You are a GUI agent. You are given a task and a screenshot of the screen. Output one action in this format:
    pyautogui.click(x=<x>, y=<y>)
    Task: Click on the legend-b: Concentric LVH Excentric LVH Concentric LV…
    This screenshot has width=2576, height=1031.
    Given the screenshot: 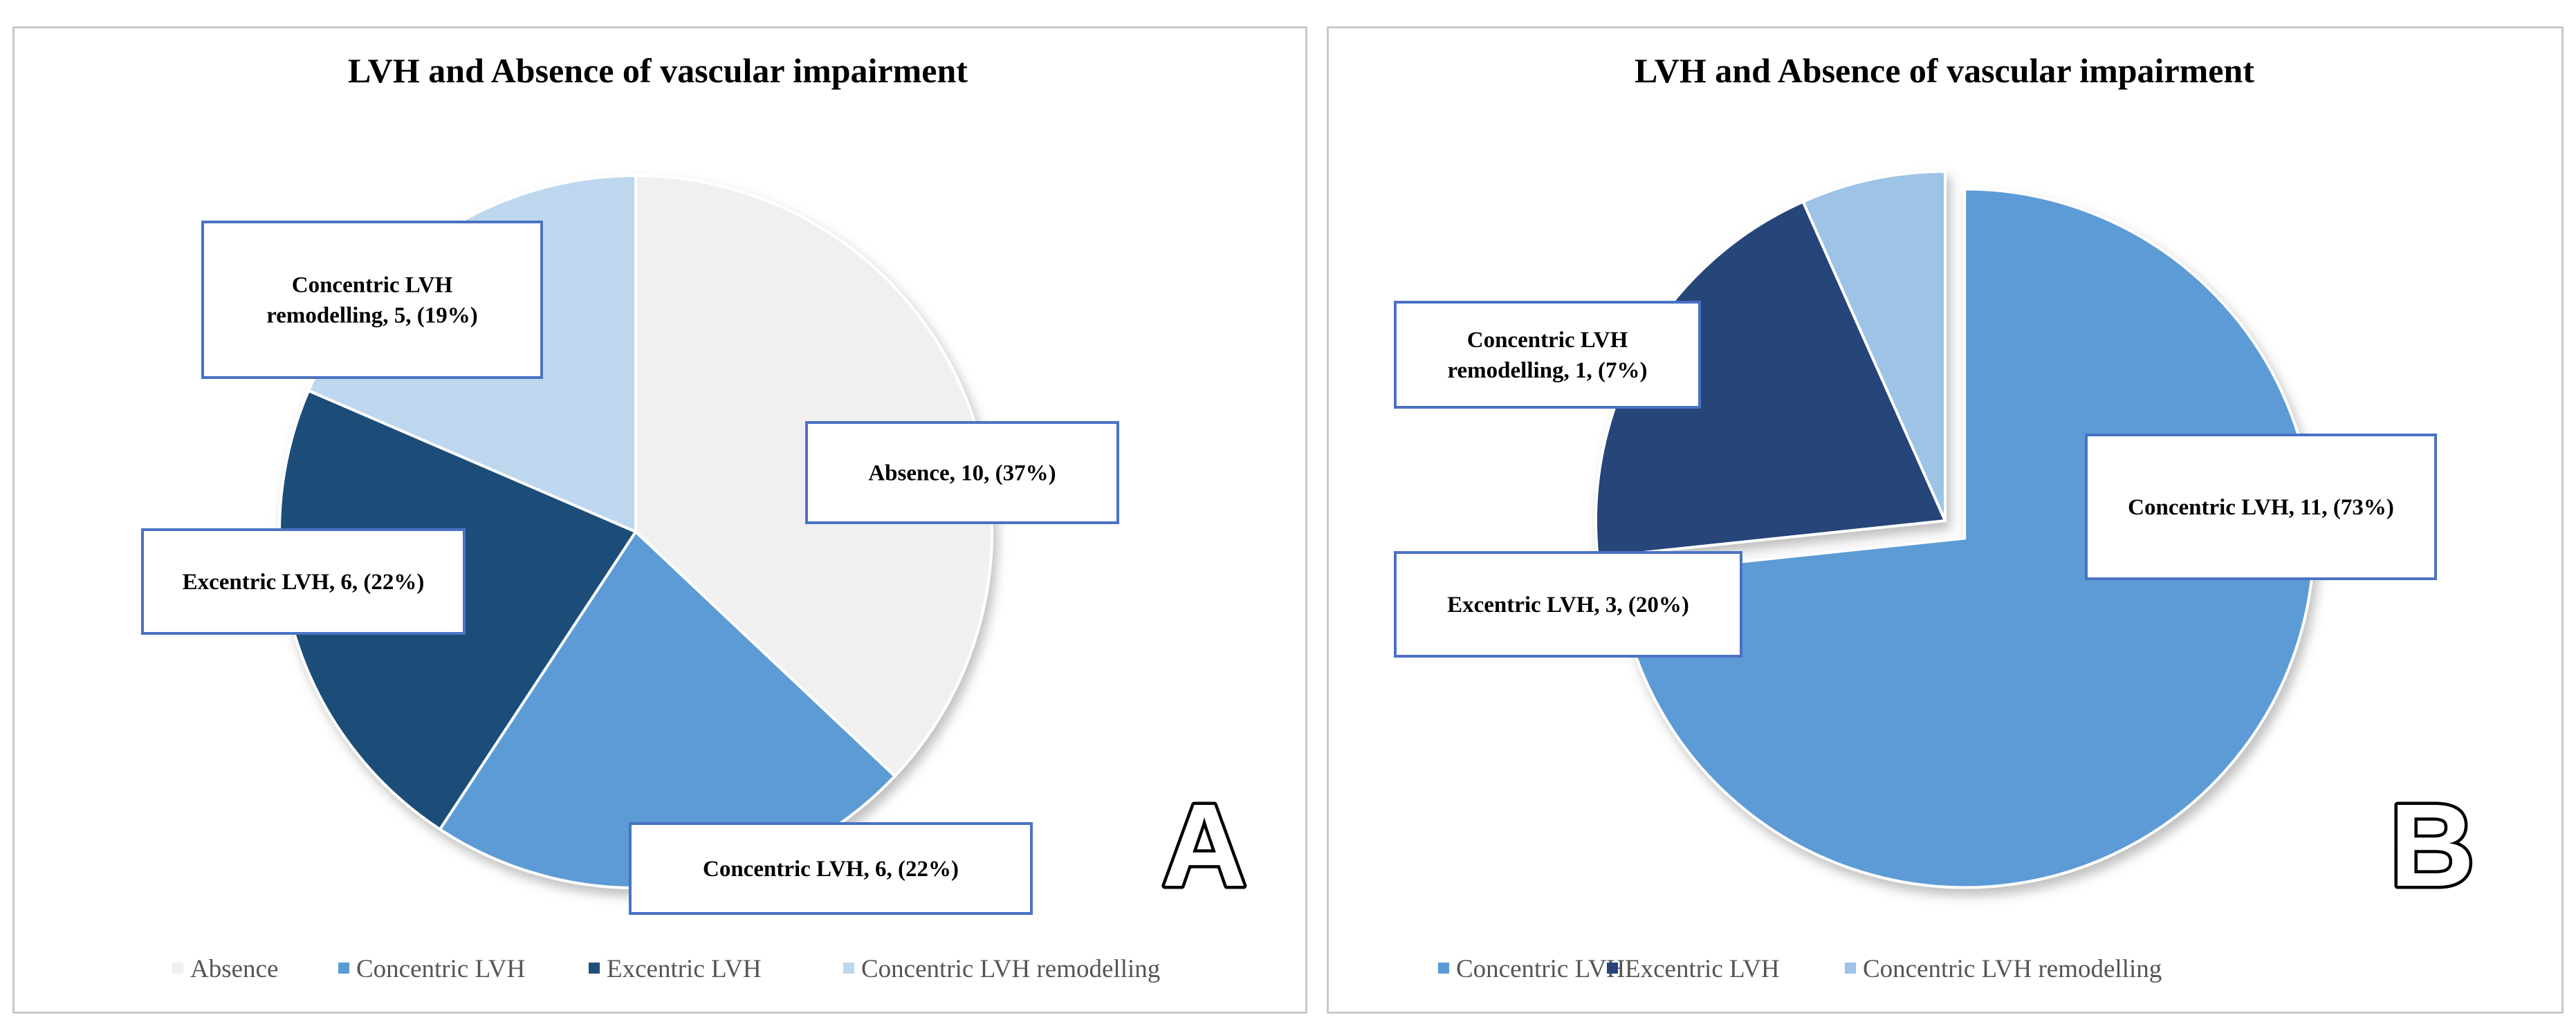 What is the action you would take?
    pyautogui.click(x=1800, y=969)
    